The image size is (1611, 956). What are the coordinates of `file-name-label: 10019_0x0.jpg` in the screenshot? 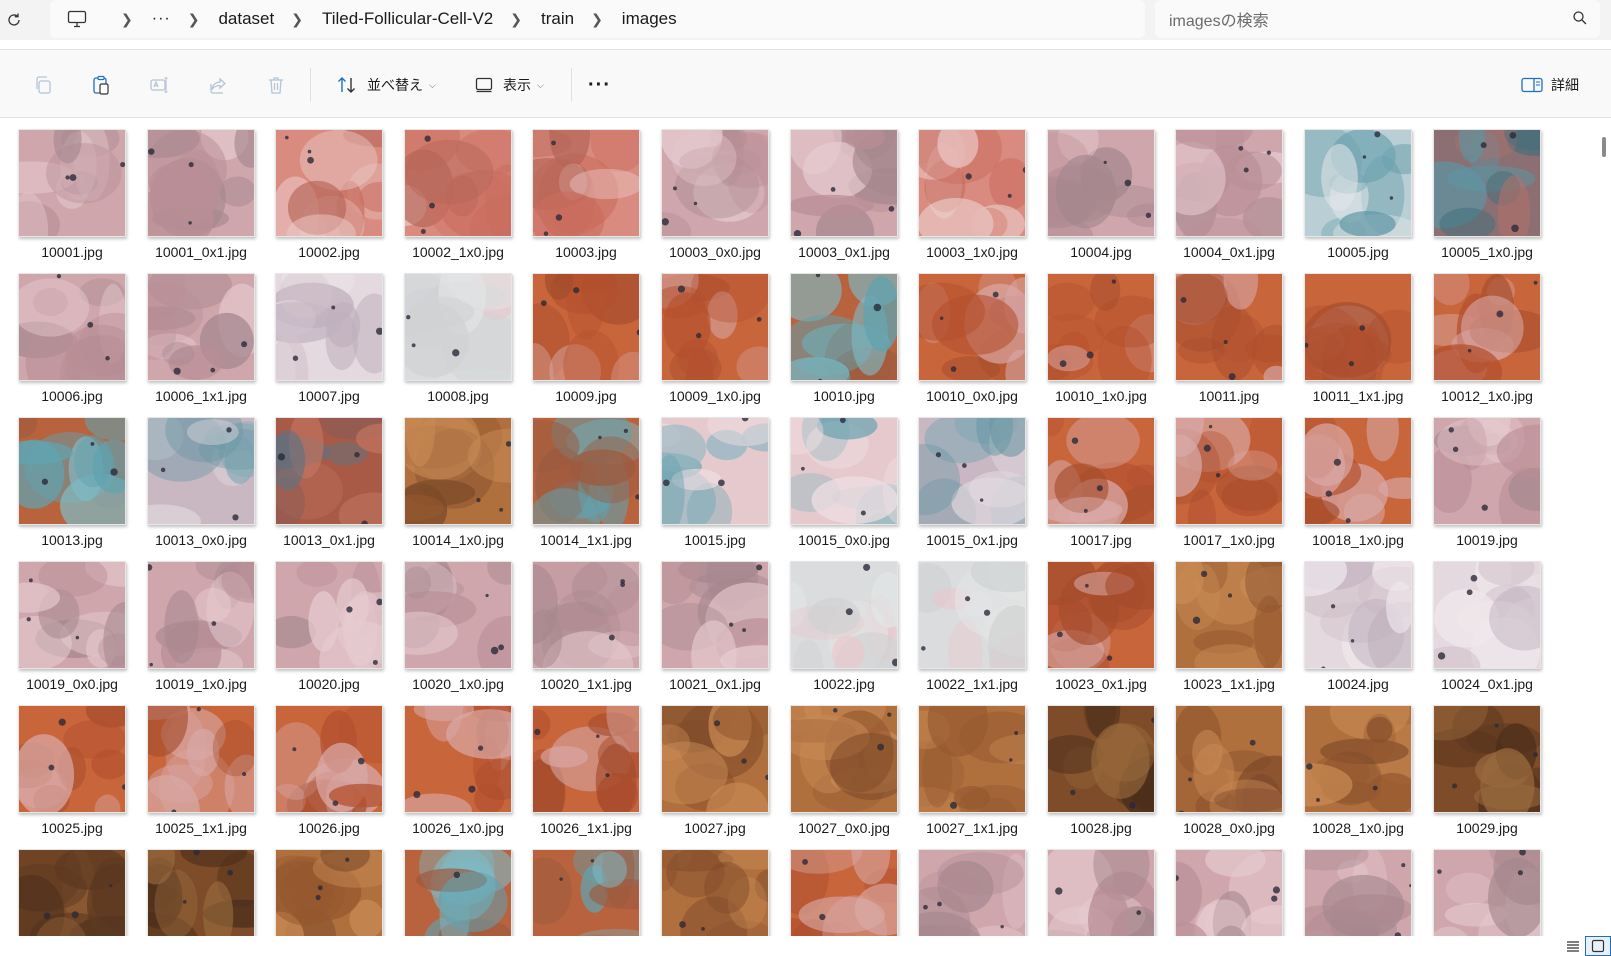 It's located at (72, 684).